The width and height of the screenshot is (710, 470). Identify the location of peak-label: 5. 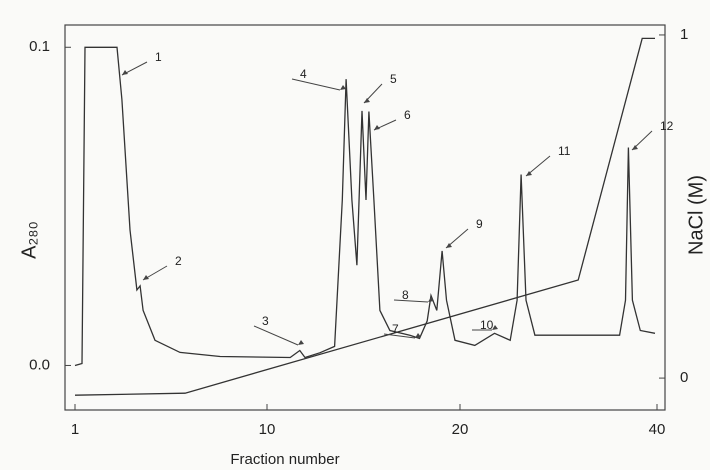
(393, 79).